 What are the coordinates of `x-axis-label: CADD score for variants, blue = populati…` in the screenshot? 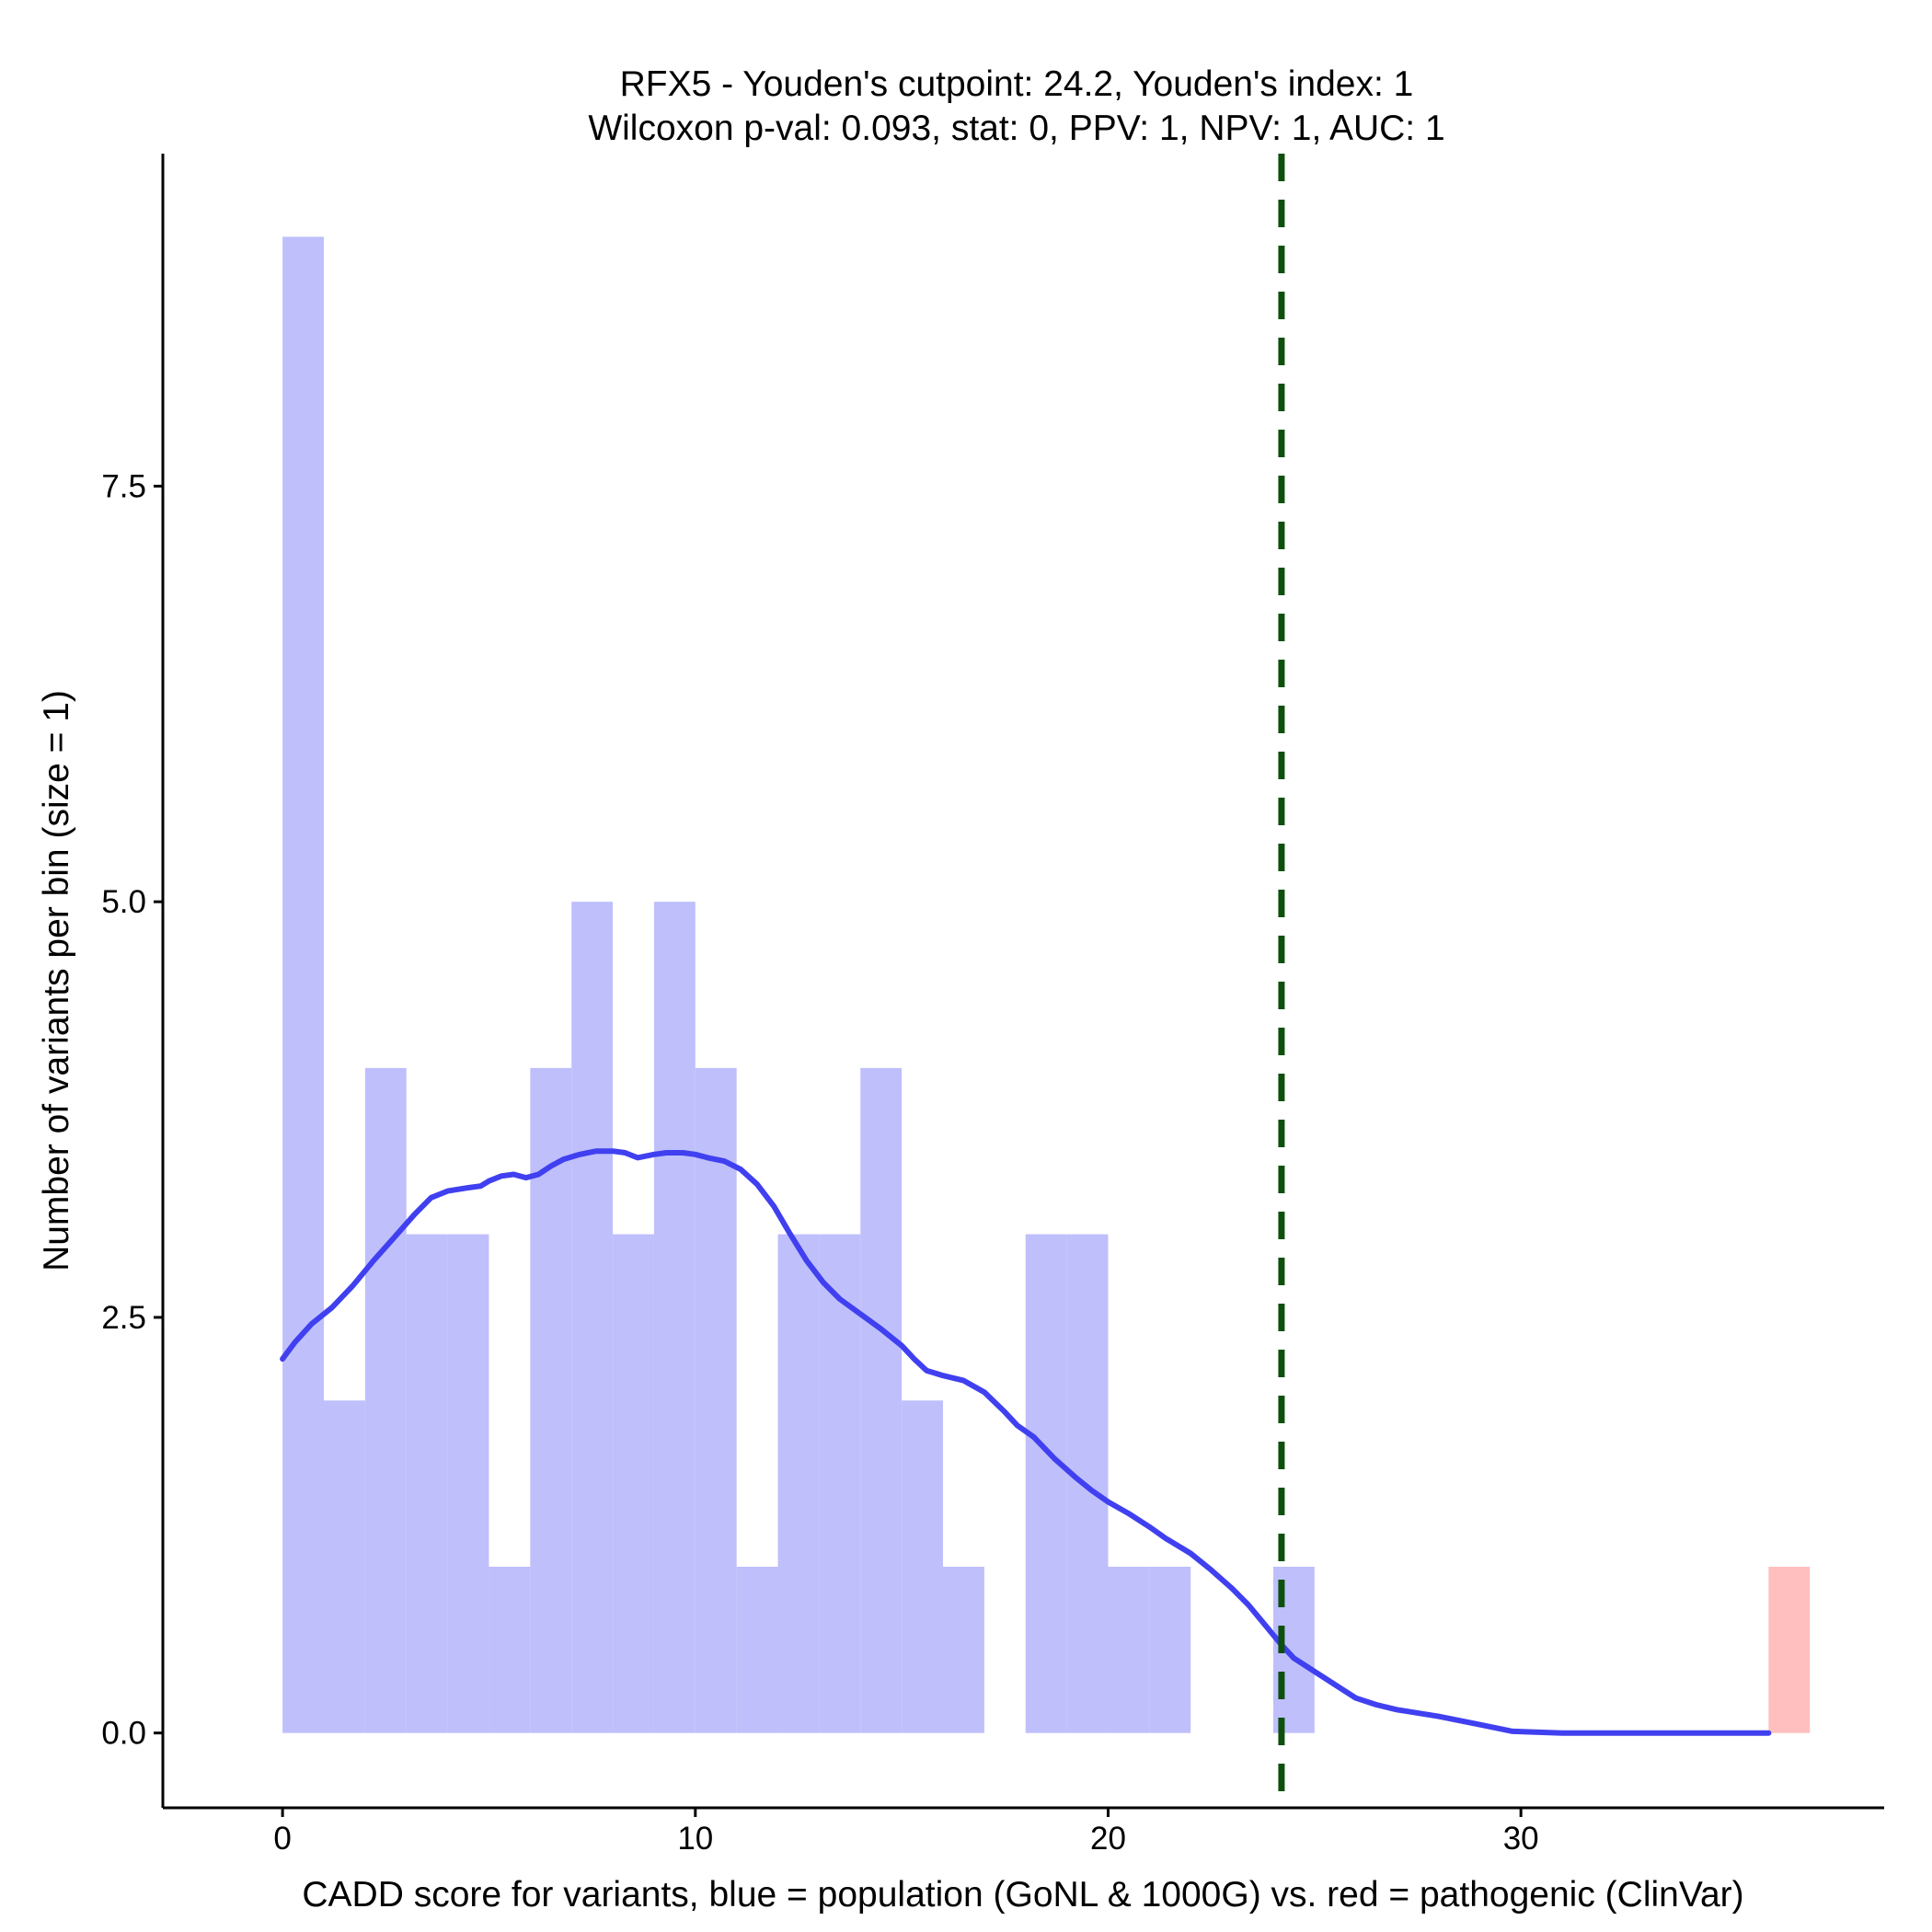 It's located at (1022, 1895).